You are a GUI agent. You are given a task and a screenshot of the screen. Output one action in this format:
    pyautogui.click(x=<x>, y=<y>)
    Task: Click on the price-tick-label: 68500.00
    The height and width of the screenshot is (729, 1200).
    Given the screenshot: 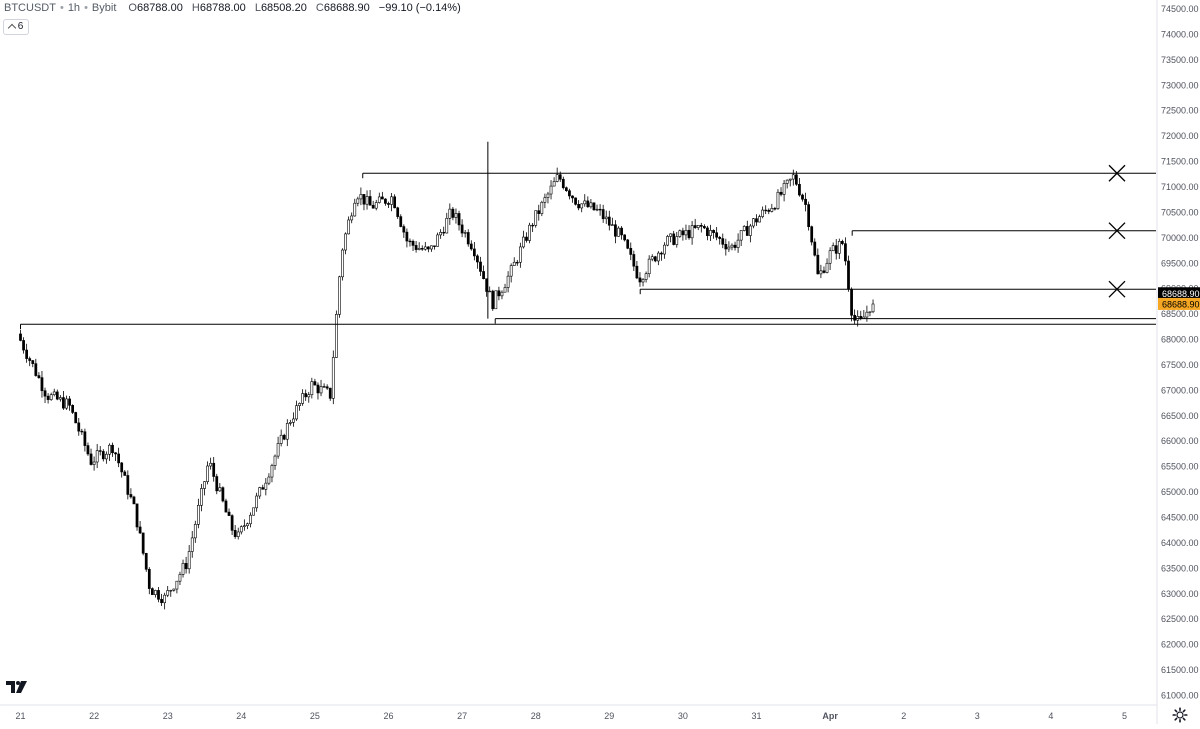 What is the action you would take?
    pyautogui.click(x=1180, y=314)
    